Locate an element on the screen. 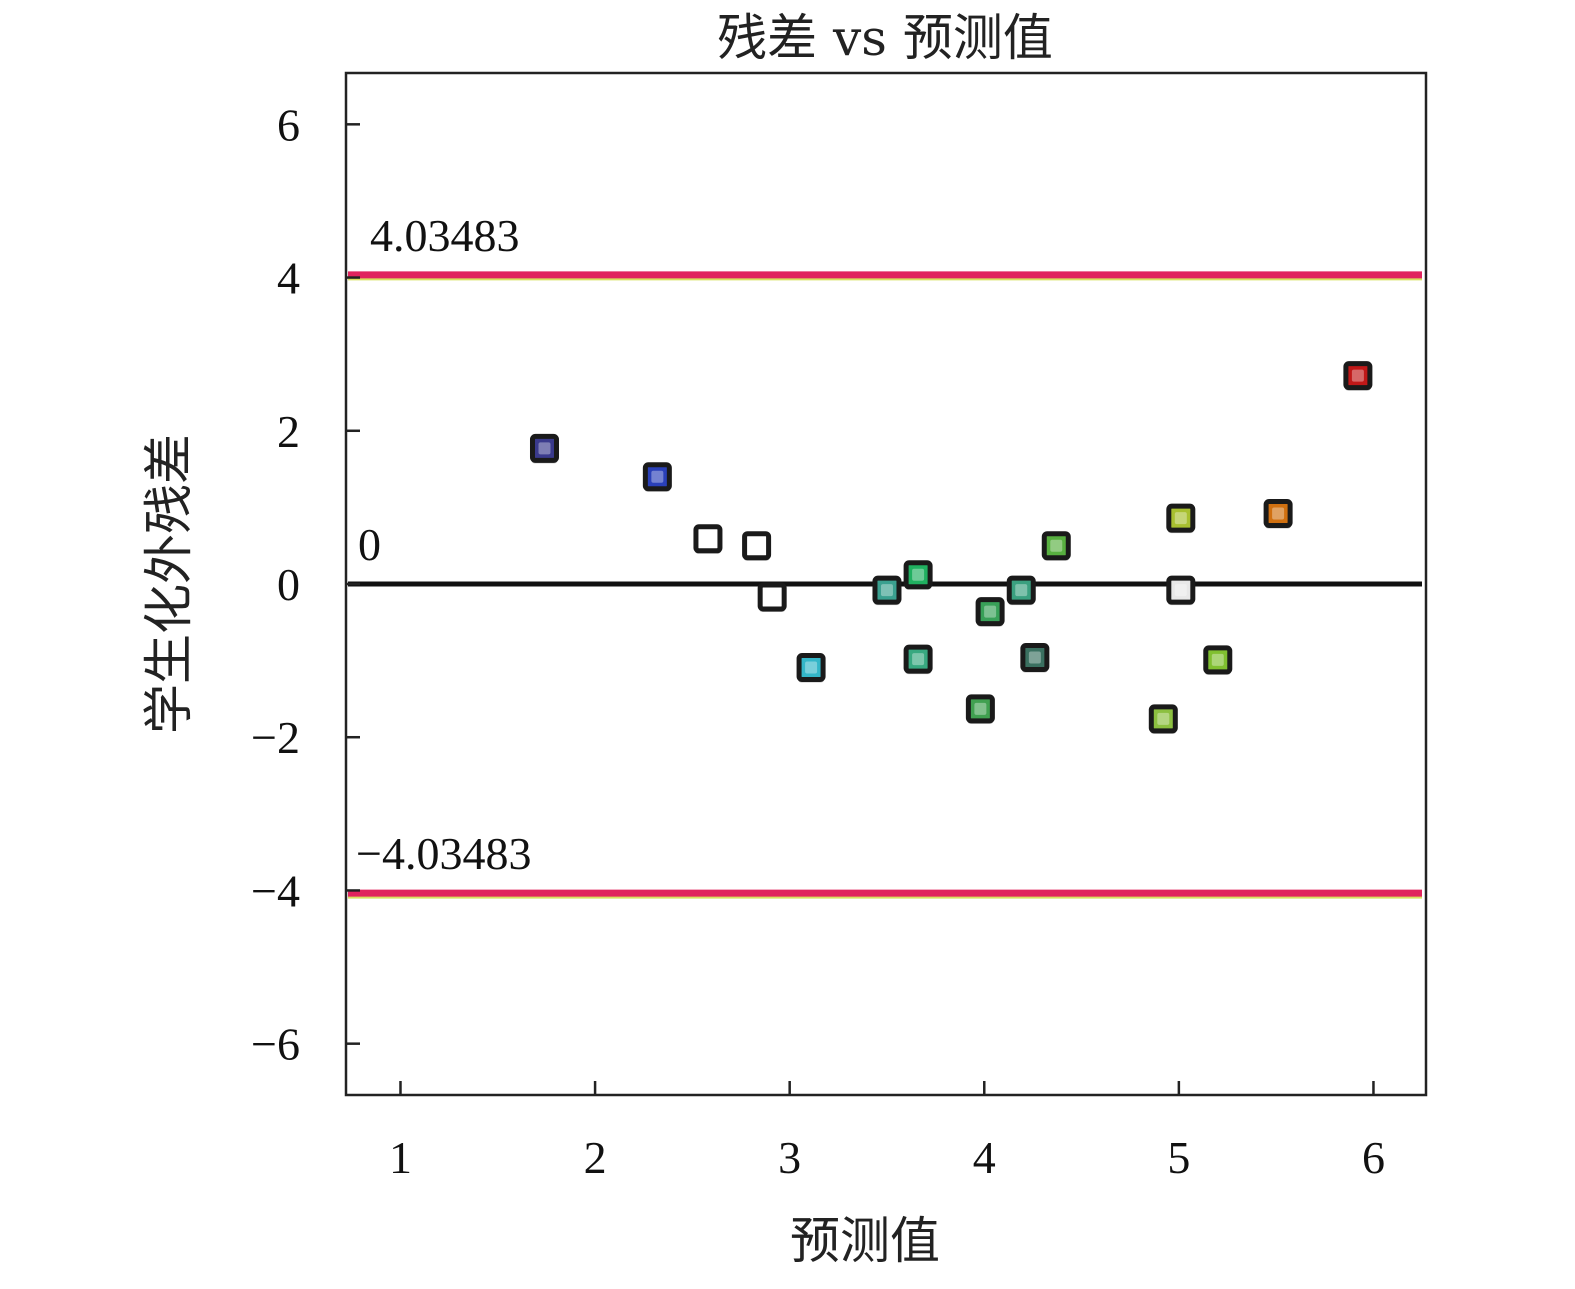 The height and width of the screenshot is (1289, 1575). y-tick-label: 2 is located at coordinates (288, 431).